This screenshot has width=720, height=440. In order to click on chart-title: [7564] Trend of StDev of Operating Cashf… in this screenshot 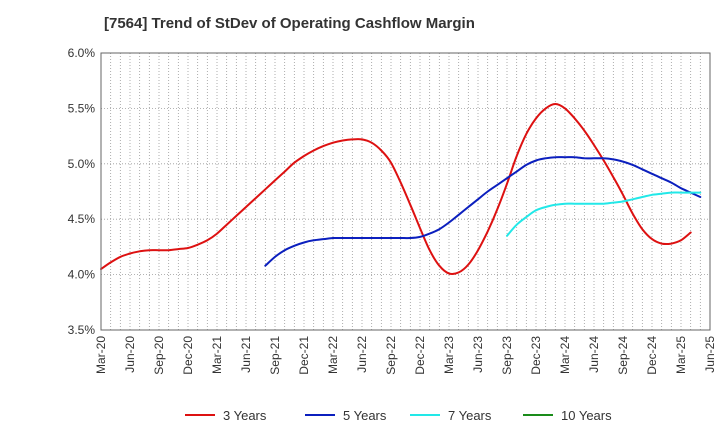, I will do `click(289, 23)`.